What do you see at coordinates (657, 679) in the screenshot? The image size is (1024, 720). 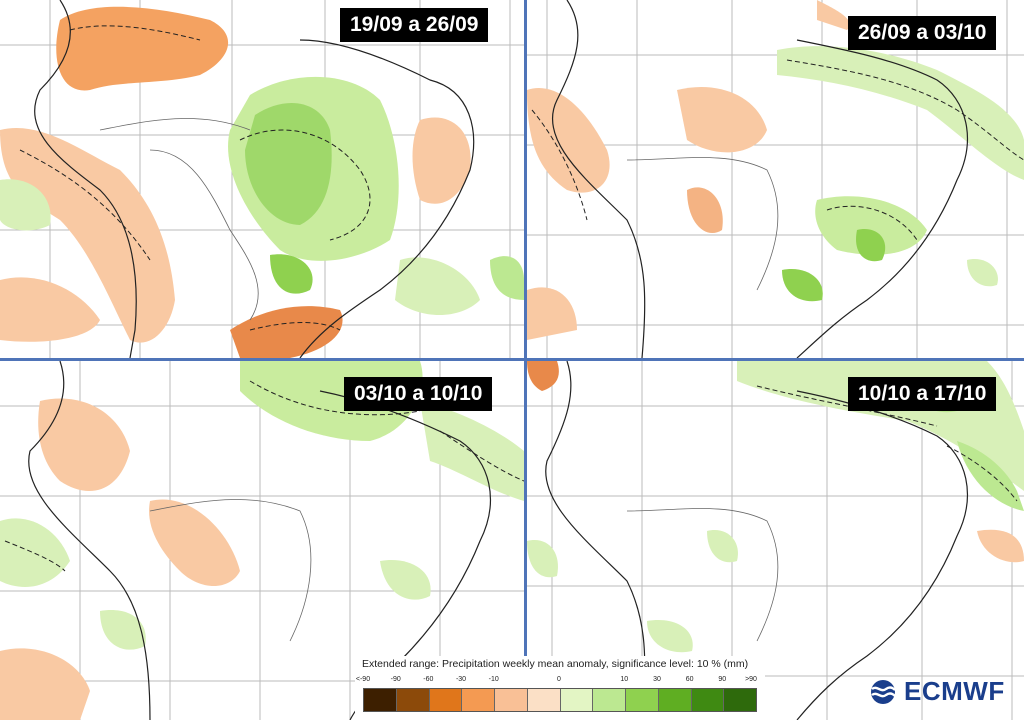 I see `legend-tick: 30` at bounding box center [657, 679].